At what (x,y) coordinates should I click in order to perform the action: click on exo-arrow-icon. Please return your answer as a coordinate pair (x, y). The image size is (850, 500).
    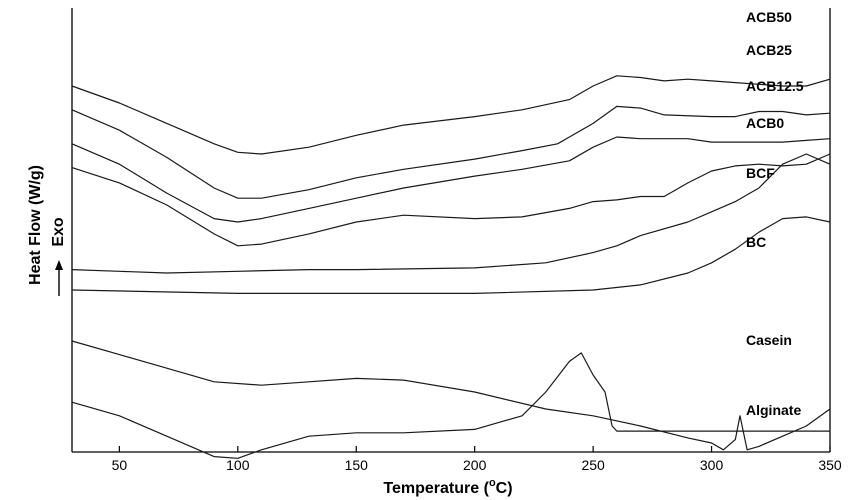
    Looking at the image, I should click on (59, 278).